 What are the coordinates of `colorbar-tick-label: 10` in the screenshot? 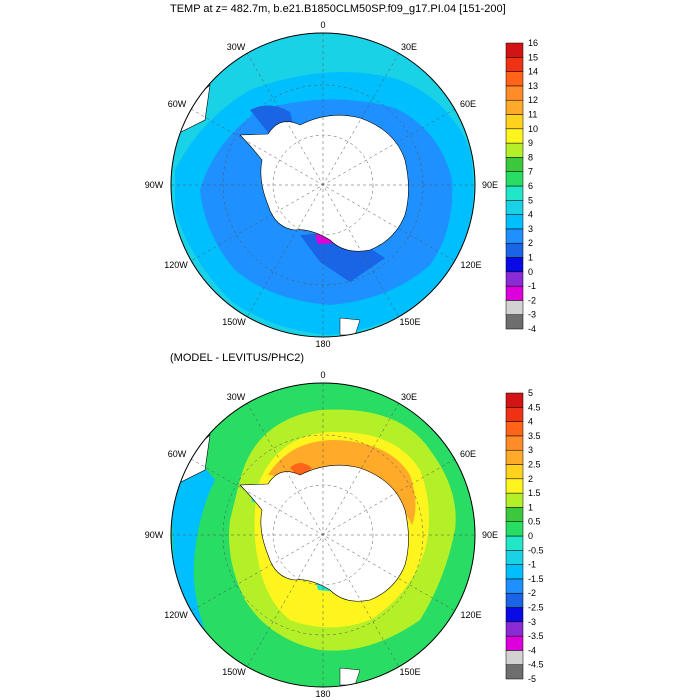 It's located at (533, 129).